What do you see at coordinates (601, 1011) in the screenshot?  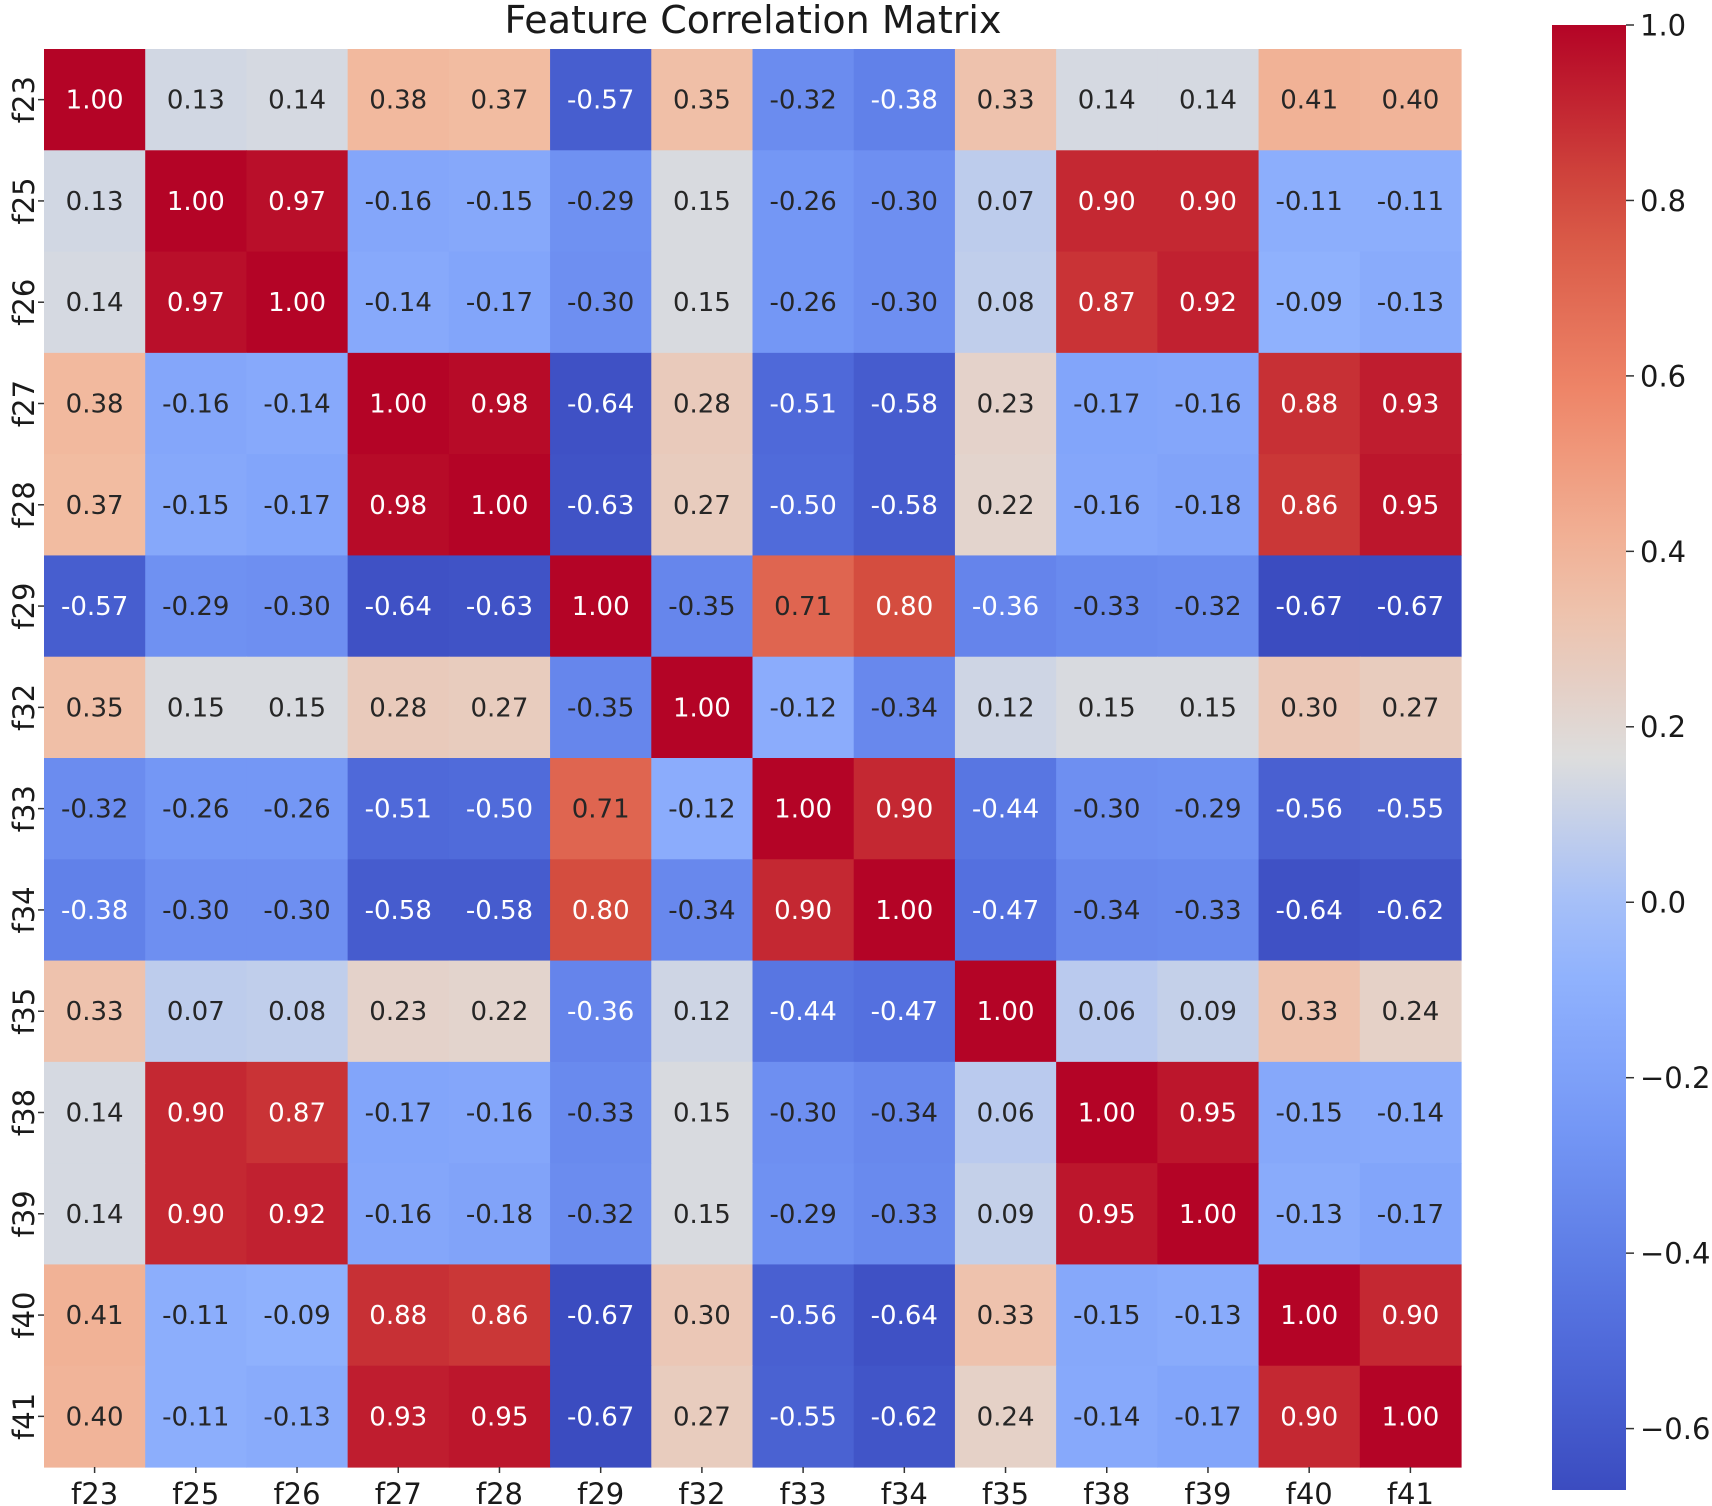 I see `heatmap-cell-f35-f29` at bounding box center [601, 1011].